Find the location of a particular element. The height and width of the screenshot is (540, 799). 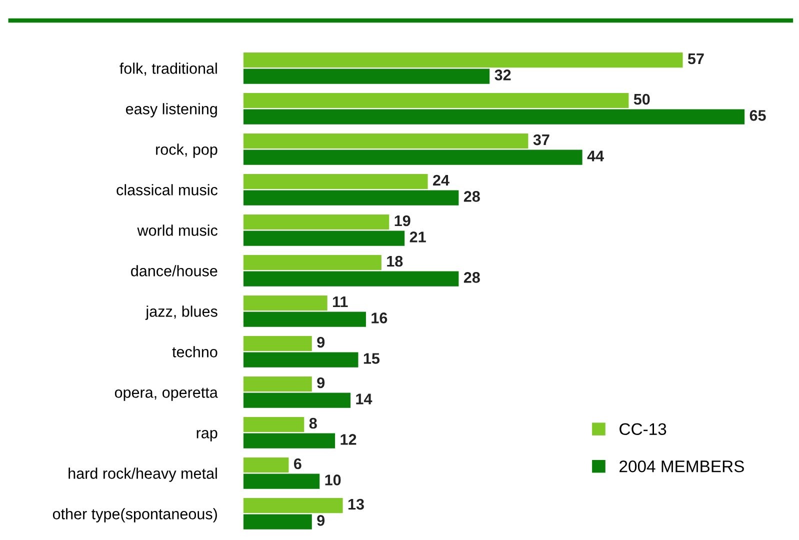

y-tick-label: techno is located at coordinates (195, 352).